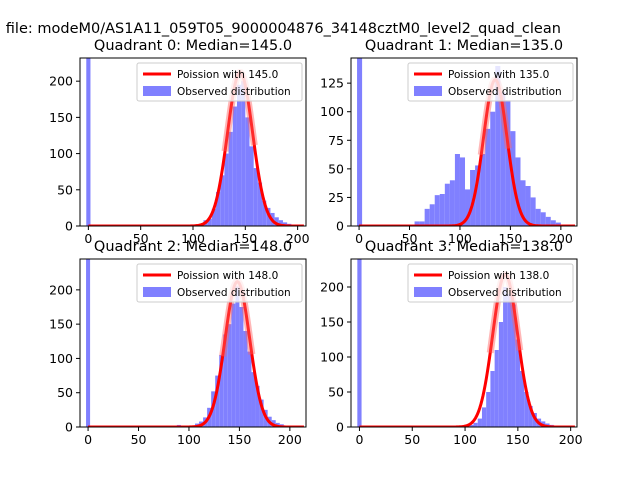 The image size is (640, 480). I want to click on y-tick-label: 25, so click(336, 197).